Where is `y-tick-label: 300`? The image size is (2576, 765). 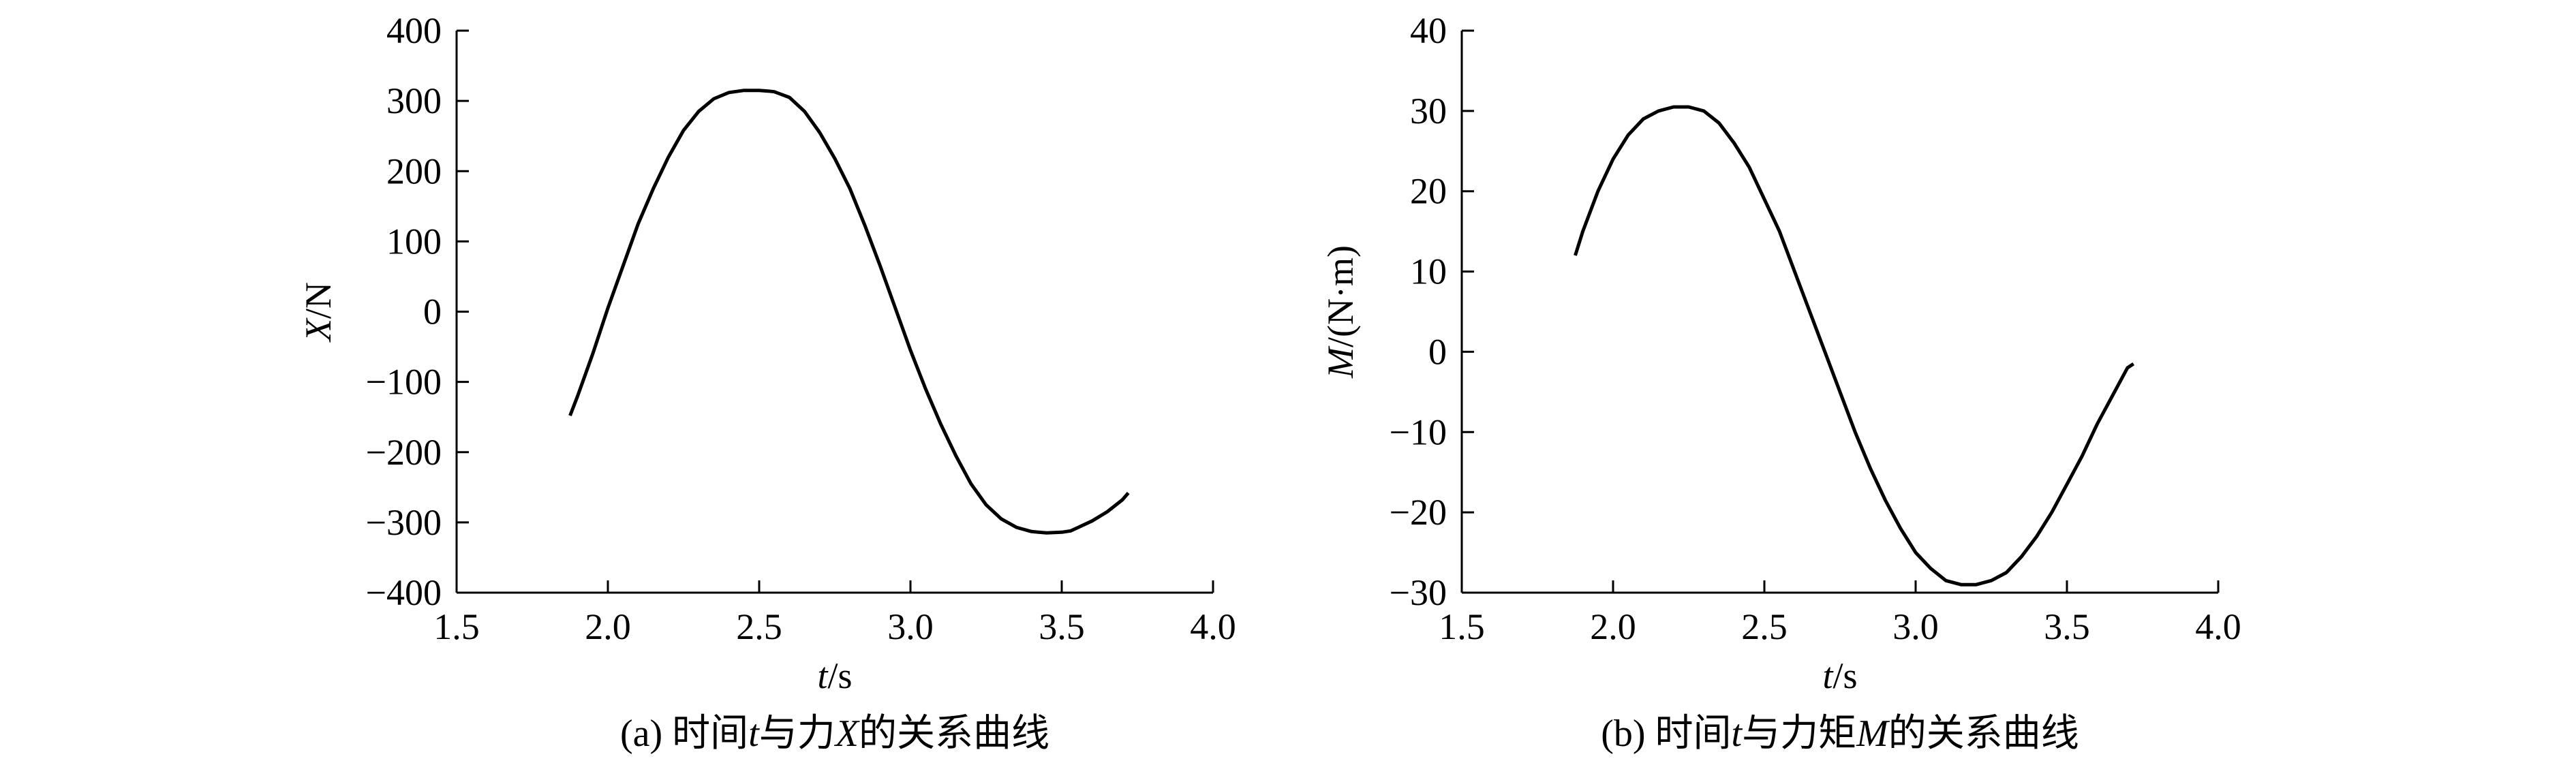
y-tick-label: 300 is located at coordinates (414, 100).